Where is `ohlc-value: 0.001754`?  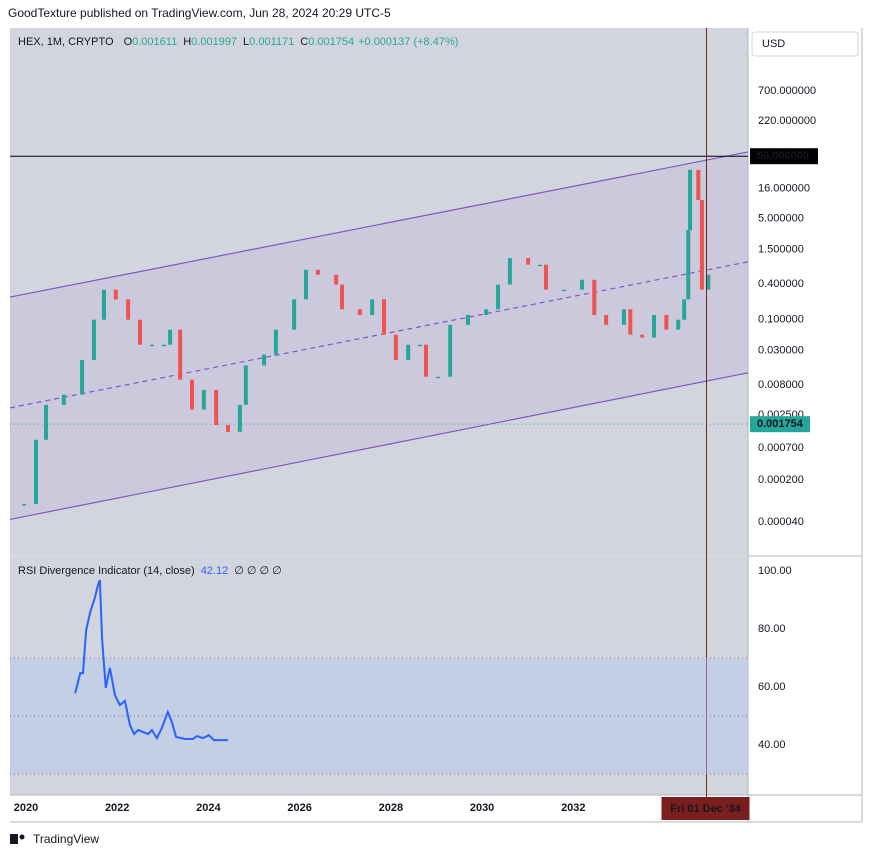
ohlc-value: 0.001754 is located at coordinates (331, 42).